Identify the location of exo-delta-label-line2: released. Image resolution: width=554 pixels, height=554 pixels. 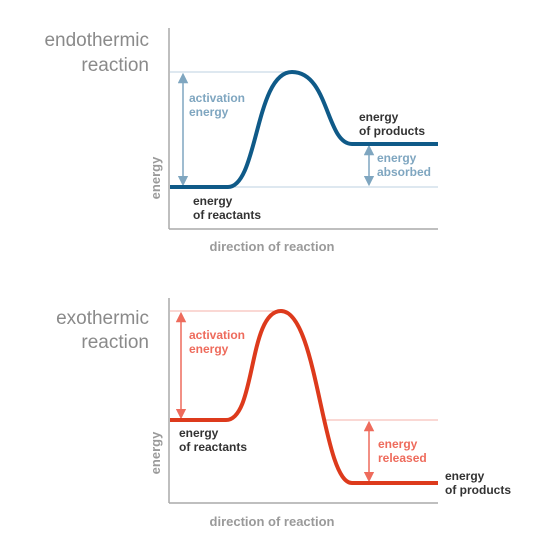
(402, 458).